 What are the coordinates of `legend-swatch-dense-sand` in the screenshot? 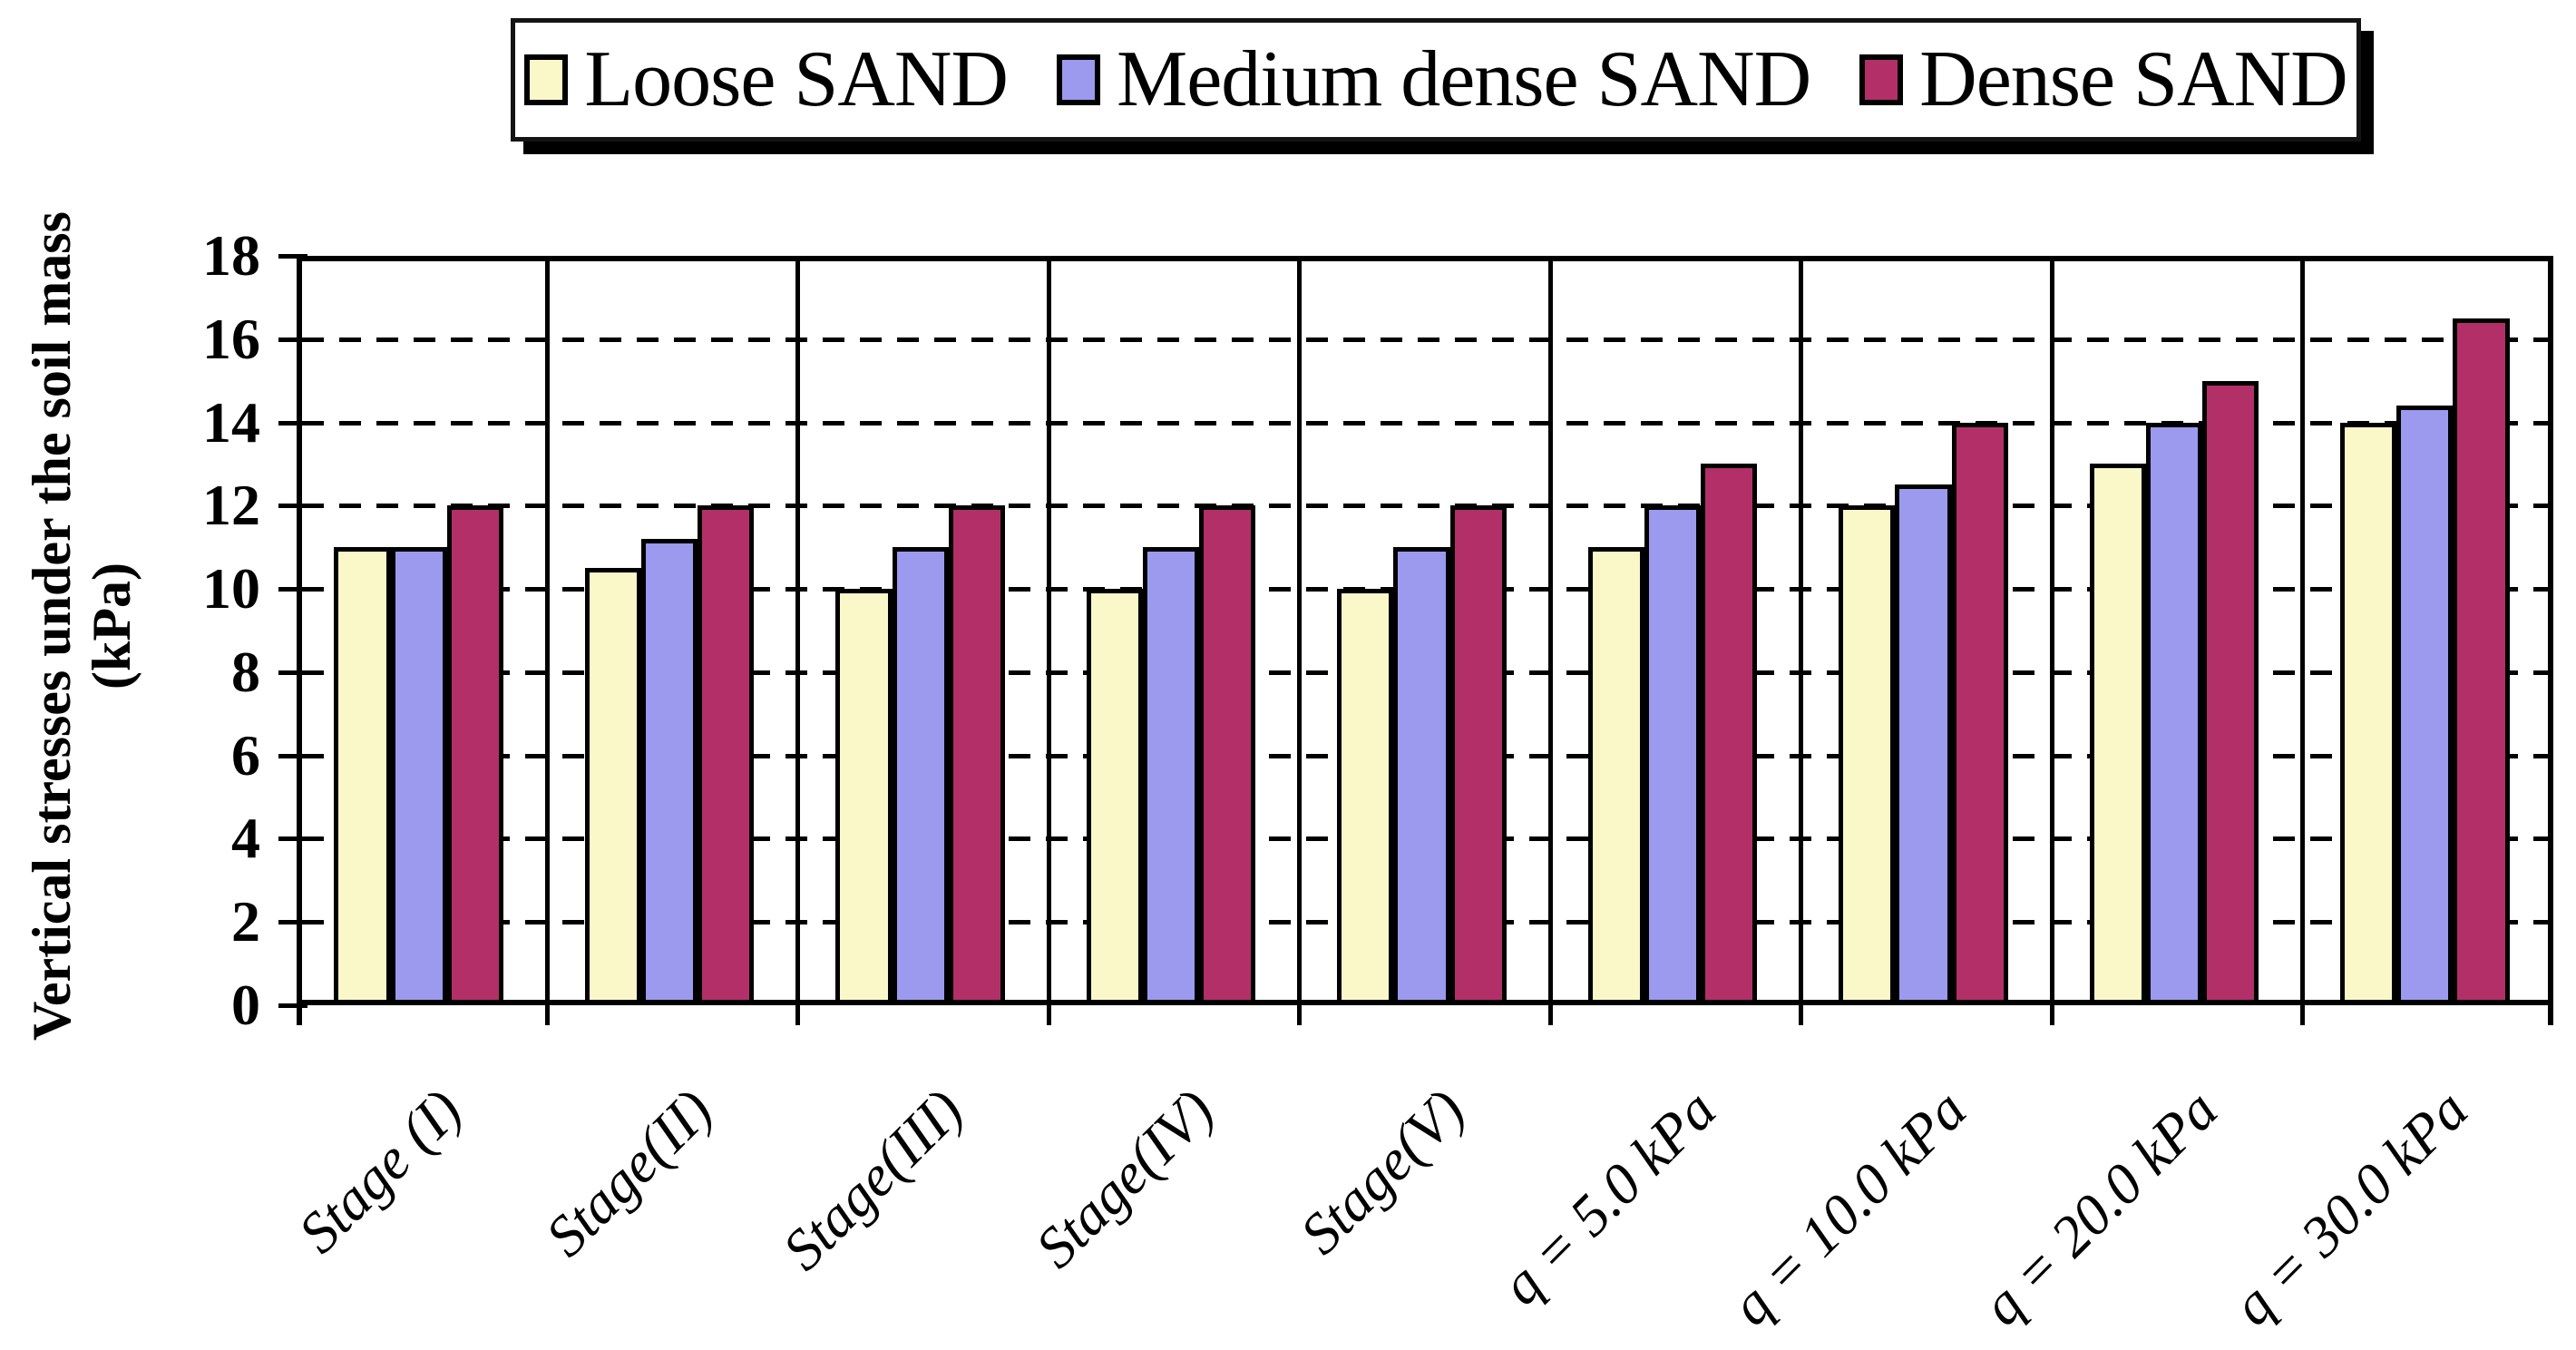 It's located at (1881, 79).